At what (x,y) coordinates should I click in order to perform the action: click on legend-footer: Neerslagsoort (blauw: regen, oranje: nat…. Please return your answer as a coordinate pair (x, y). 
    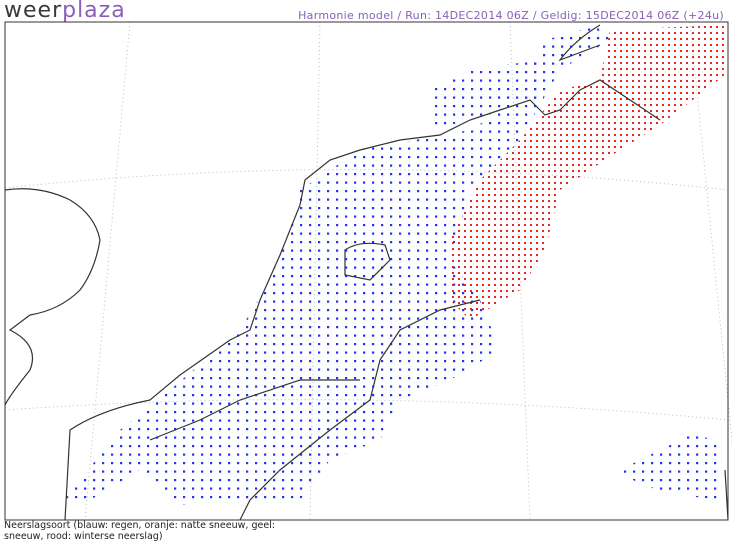
    Looking at the image, I should click on (139, 531).